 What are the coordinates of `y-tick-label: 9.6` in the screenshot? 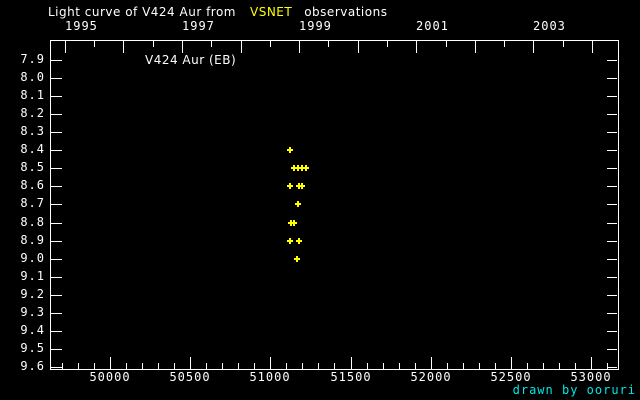 It's located at (32, 366).